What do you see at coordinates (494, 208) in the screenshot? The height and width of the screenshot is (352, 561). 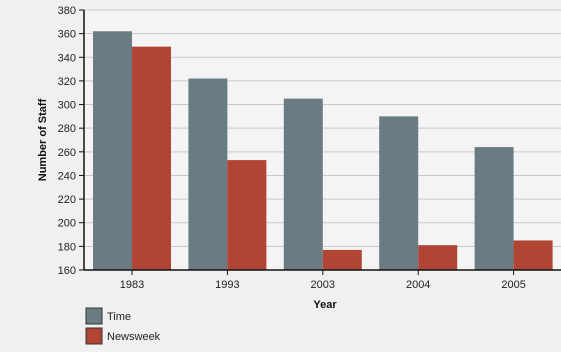 I see `bar-time-2005` at bounding box center [494, 208].